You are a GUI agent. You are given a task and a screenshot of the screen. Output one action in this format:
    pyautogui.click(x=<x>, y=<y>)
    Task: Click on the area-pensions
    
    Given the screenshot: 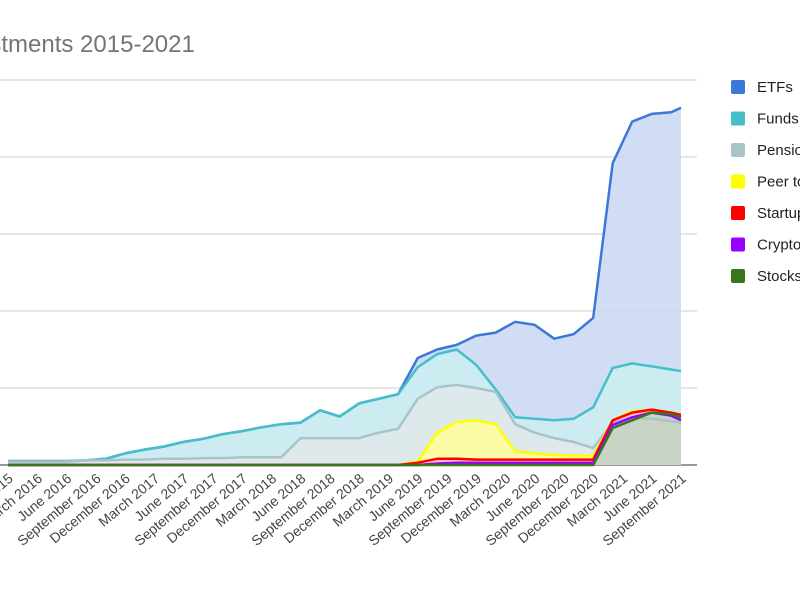 What is the action you would take?
    pyautogui.click(x=344, y=424)
    